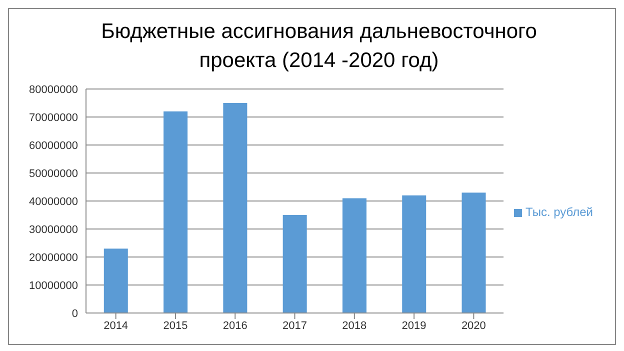 The image size is (624, 351). Describe the element at coordinates (354, 326) in the screenshot. I see `x-tick-label: 2018` at that location.